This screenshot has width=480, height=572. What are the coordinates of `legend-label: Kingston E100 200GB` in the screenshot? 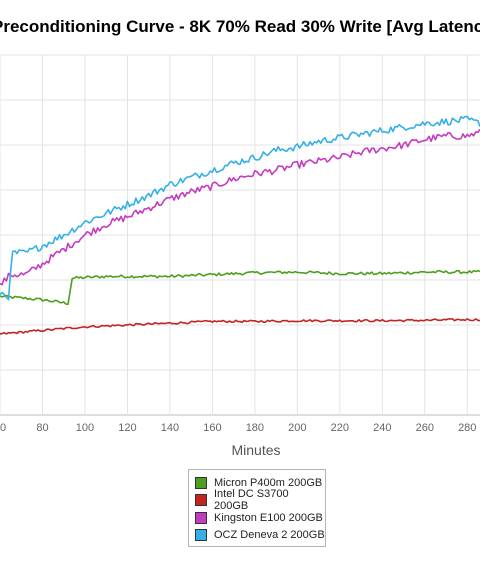 It's located at (268, 517).